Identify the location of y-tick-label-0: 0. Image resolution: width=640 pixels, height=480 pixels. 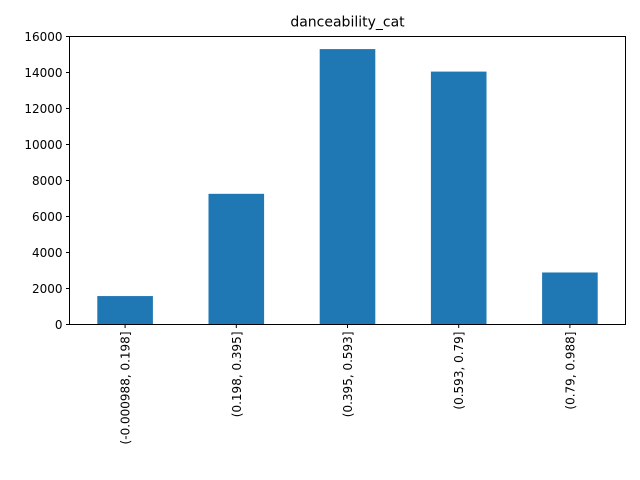
(59, 325).